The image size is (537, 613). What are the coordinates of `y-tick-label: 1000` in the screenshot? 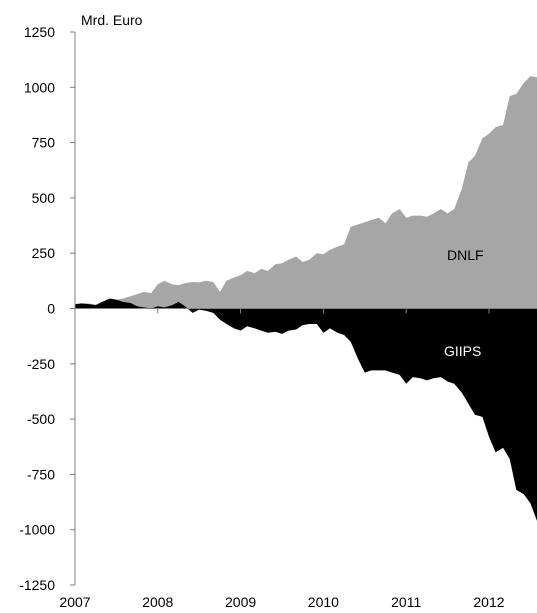 It's located at (39, 87).